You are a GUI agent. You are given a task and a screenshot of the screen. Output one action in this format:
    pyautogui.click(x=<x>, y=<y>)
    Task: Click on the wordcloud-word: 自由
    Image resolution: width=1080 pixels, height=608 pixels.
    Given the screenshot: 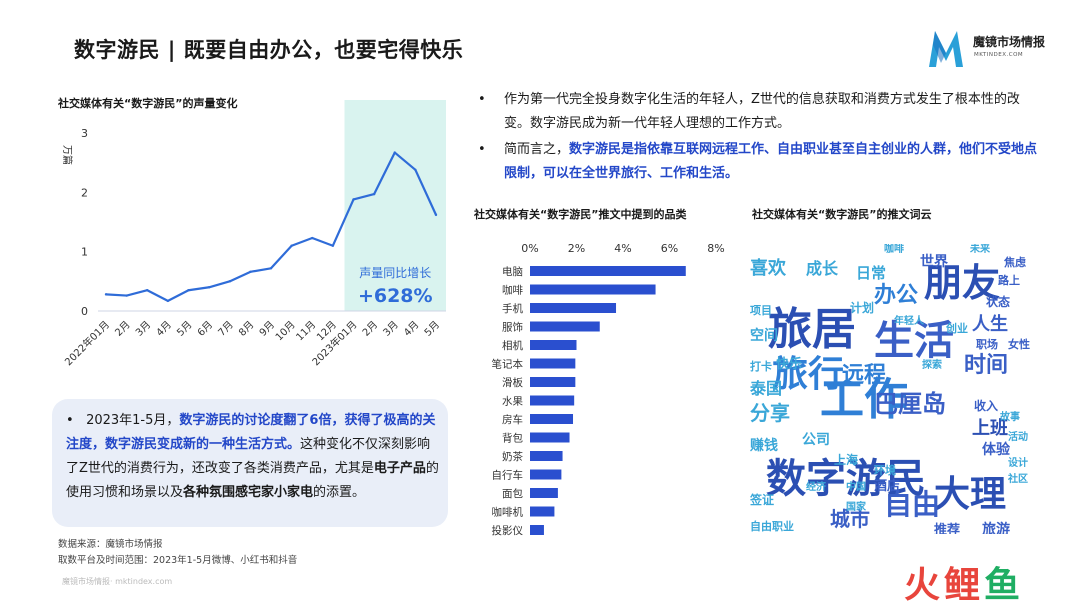 What is the action you would take?
    pyautogui.click(x=912, y=504)
    